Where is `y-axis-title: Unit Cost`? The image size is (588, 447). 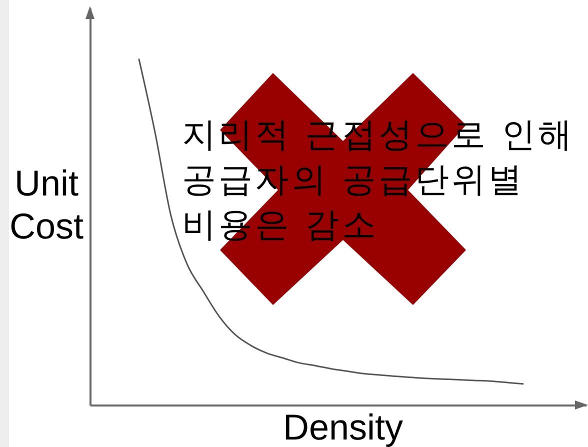 y-axis-title: Unit Cost is located at coordinates (46, 204).